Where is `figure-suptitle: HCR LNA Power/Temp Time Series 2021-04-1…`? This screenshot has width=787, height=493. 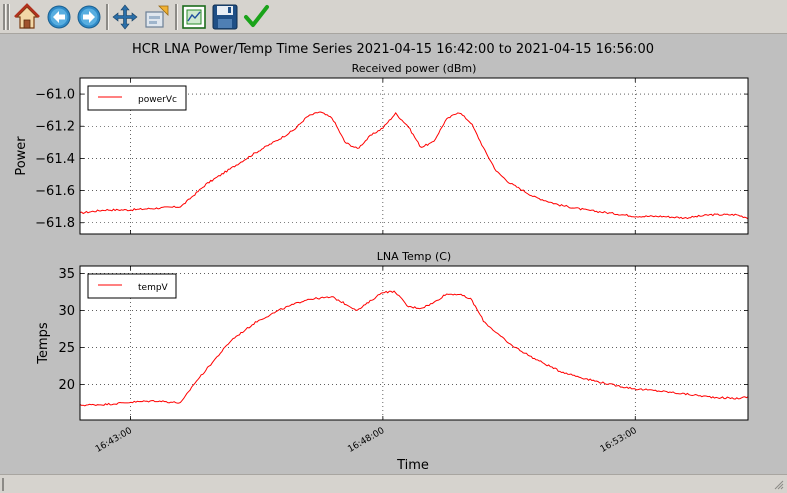 figure-suptitle: HCR LNA Power/Temp Time Series 2021-04-1… is located at coordinates (393, 49).